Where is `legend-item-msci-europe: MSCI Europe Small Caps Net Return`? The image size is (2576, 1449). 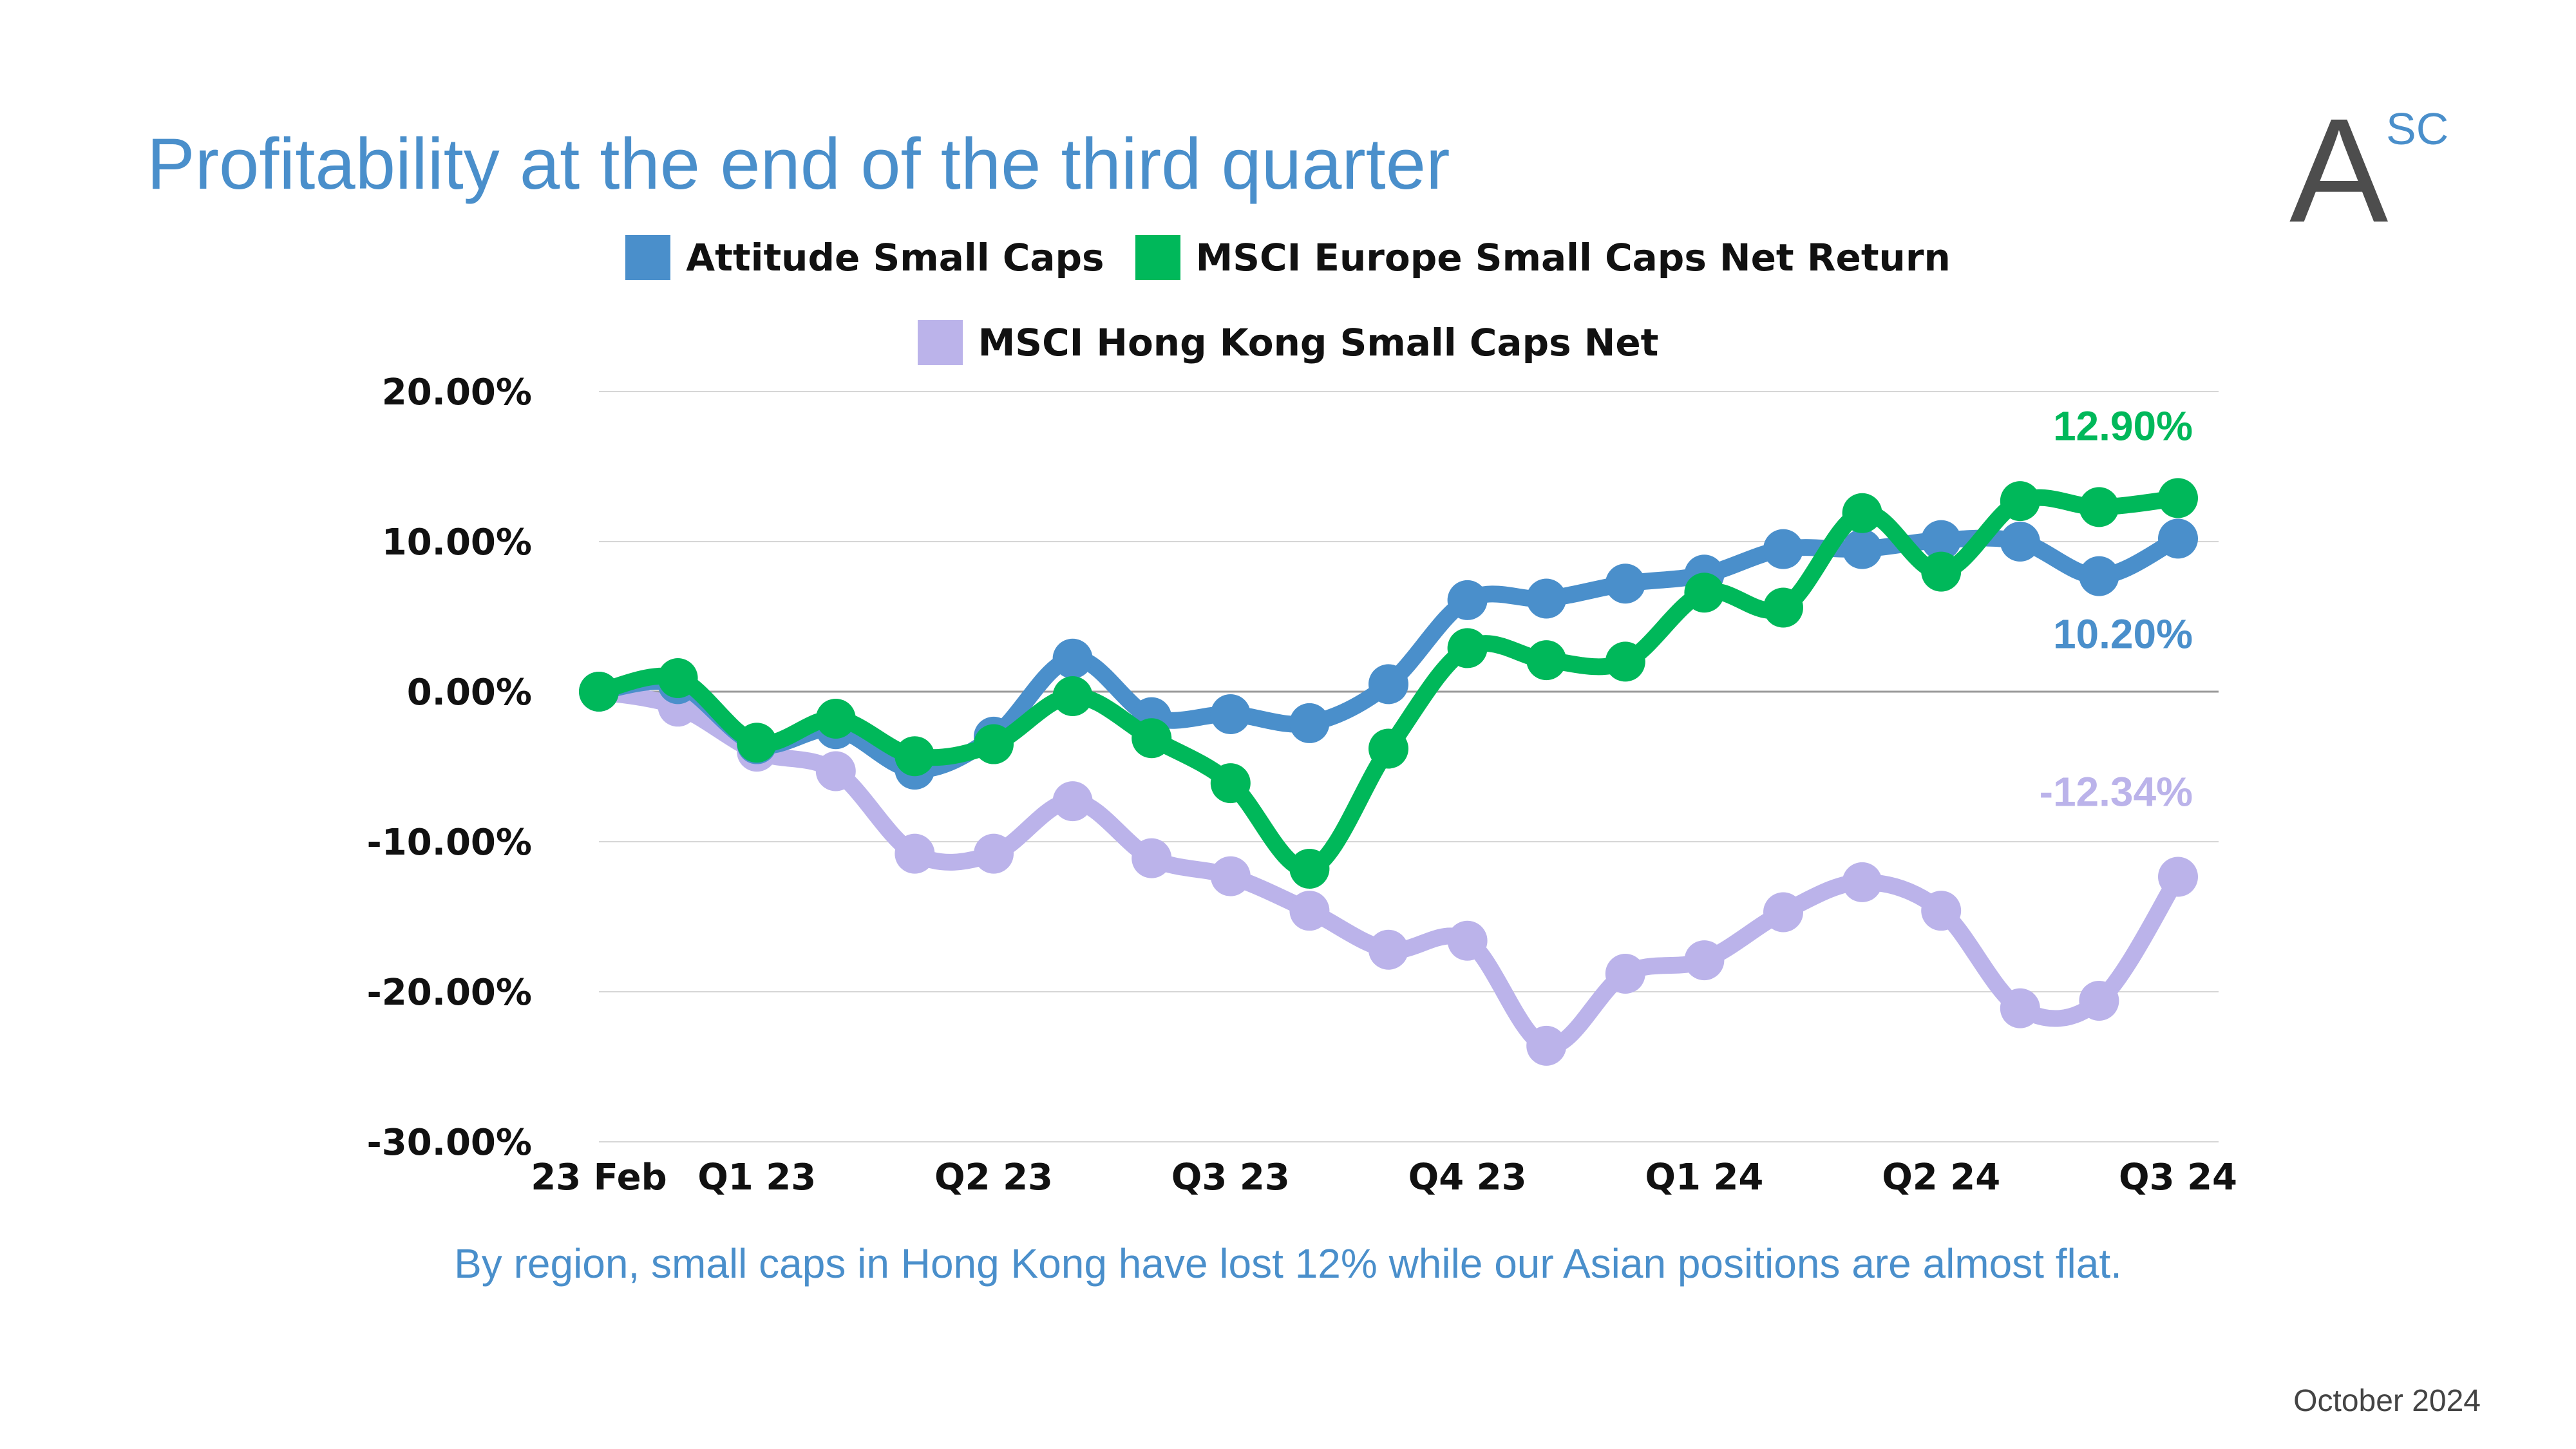
legend-item-msci-europe: MSCI Europe Small Caps Net Return is located at coordinates (1543, 257).